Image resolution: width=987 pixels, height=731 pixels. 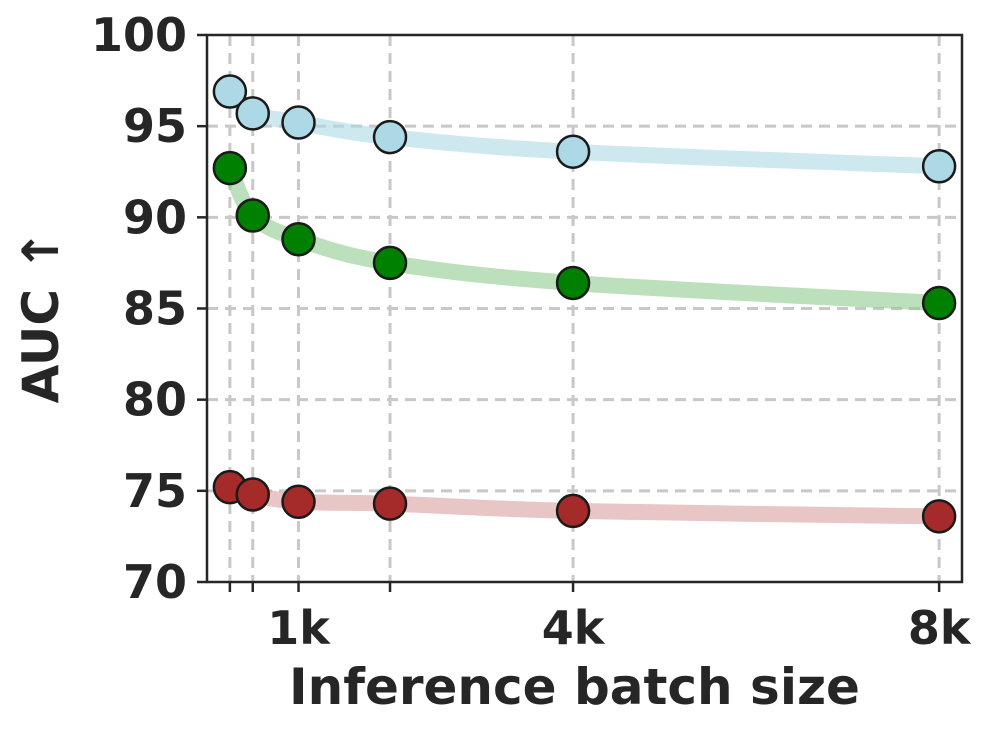 What do you see at coordinates (155, 582) in the screenshot?
I see `y-tick-label: 70` at bounding box center [155, 582].